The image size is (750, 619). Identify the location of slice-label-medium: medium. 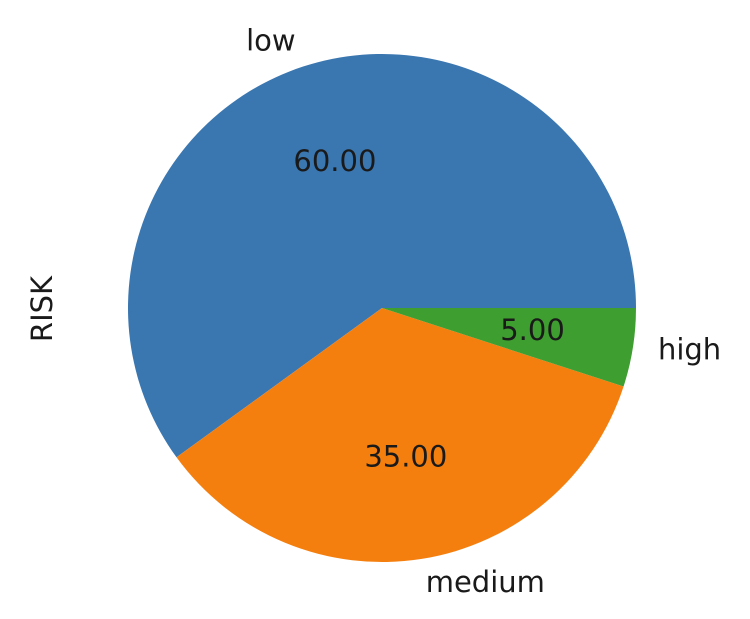
(485, 582).